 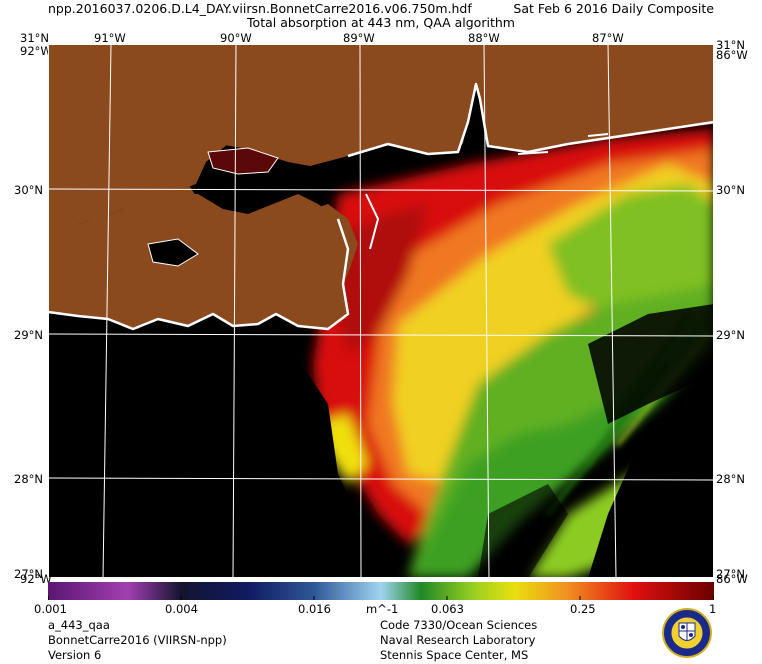 I want to click on inland-water-outline, so click(x=173, y=252).